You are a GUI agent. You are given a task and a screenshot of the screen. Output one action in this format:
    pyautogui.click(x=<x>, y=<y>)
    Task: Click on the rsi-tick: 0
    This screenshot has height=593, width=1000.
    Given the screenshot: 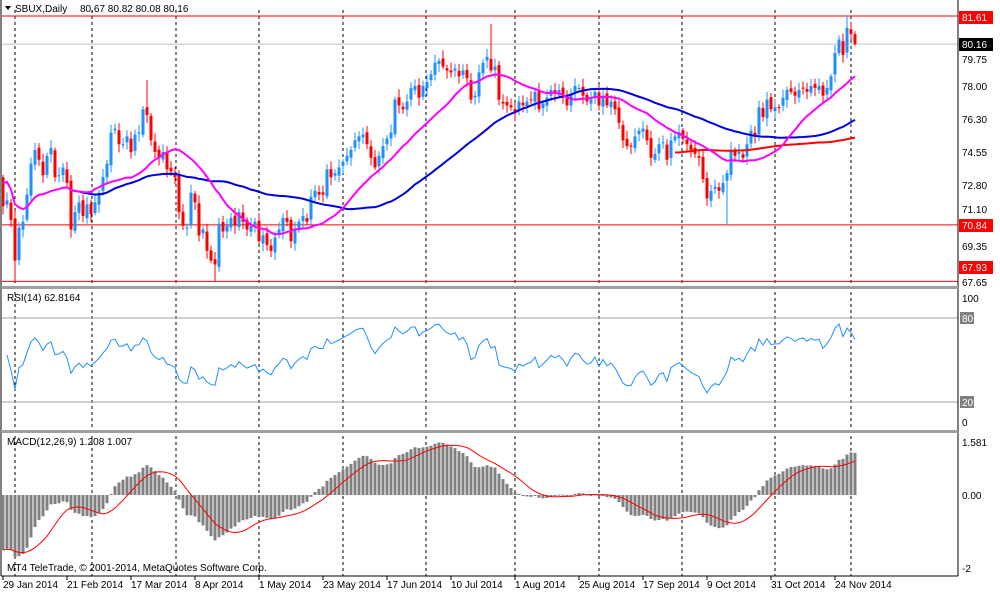 What is the action you would take?
    pyautogui.click(x=965, y=423)
    